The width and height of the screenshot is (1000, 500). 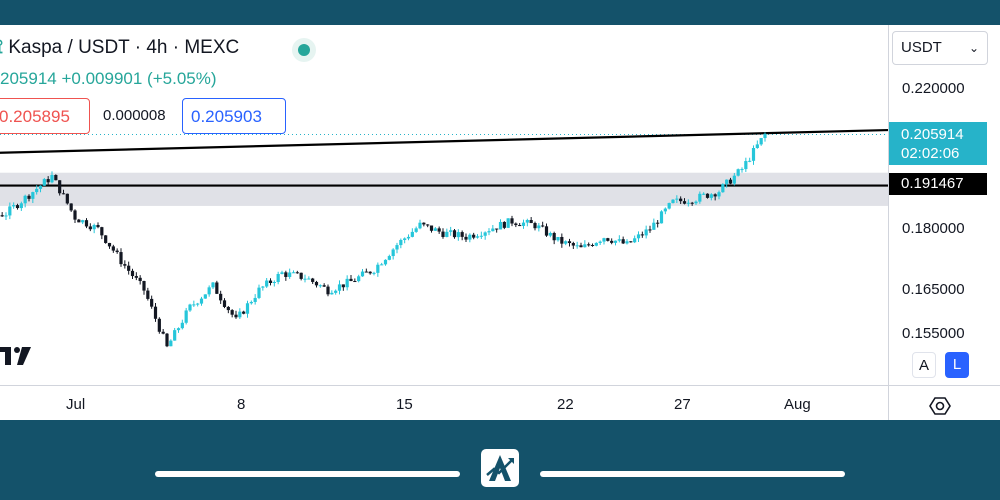 What do you see at coordinates (938, 143) in the screenshot?
I see `last-price-label: 0.205914 02:02:06` at bounding box center [938, 143].